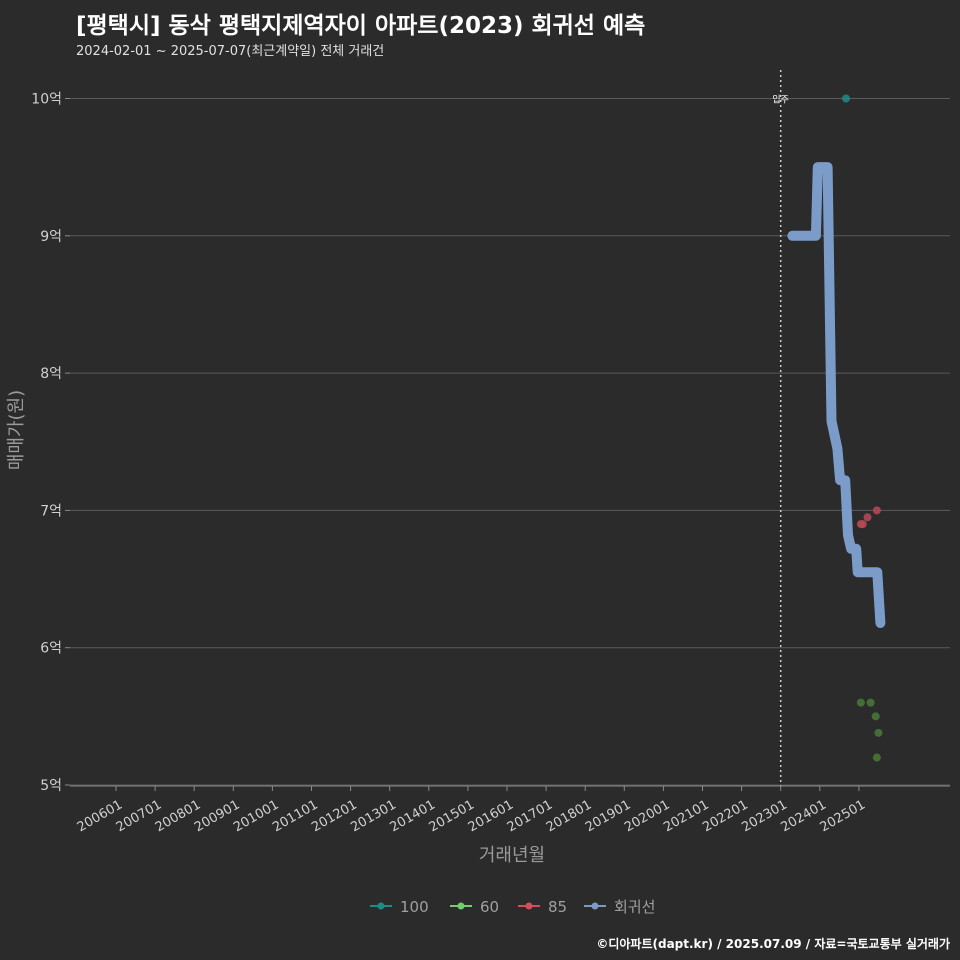  I want to click on y-tick-label: 9억, so click(51, 237).